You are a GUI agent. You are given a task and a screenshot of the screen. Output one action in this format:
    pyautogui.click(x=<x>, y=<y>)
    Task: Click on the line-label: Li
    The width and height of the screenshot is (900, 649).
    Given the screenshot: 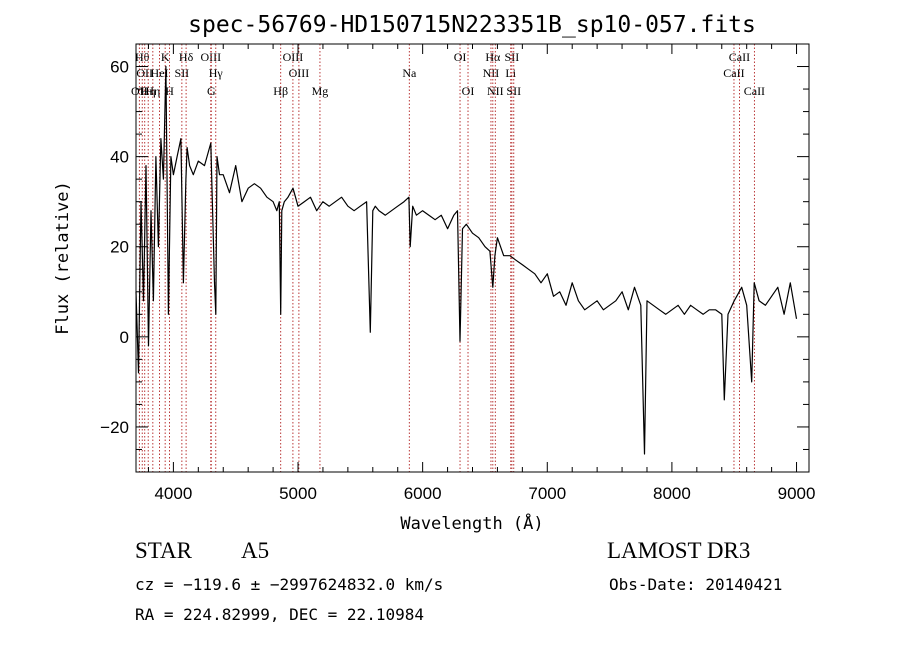 What is the action you would take?
    pyautogui.click(x=510, y=73)
    